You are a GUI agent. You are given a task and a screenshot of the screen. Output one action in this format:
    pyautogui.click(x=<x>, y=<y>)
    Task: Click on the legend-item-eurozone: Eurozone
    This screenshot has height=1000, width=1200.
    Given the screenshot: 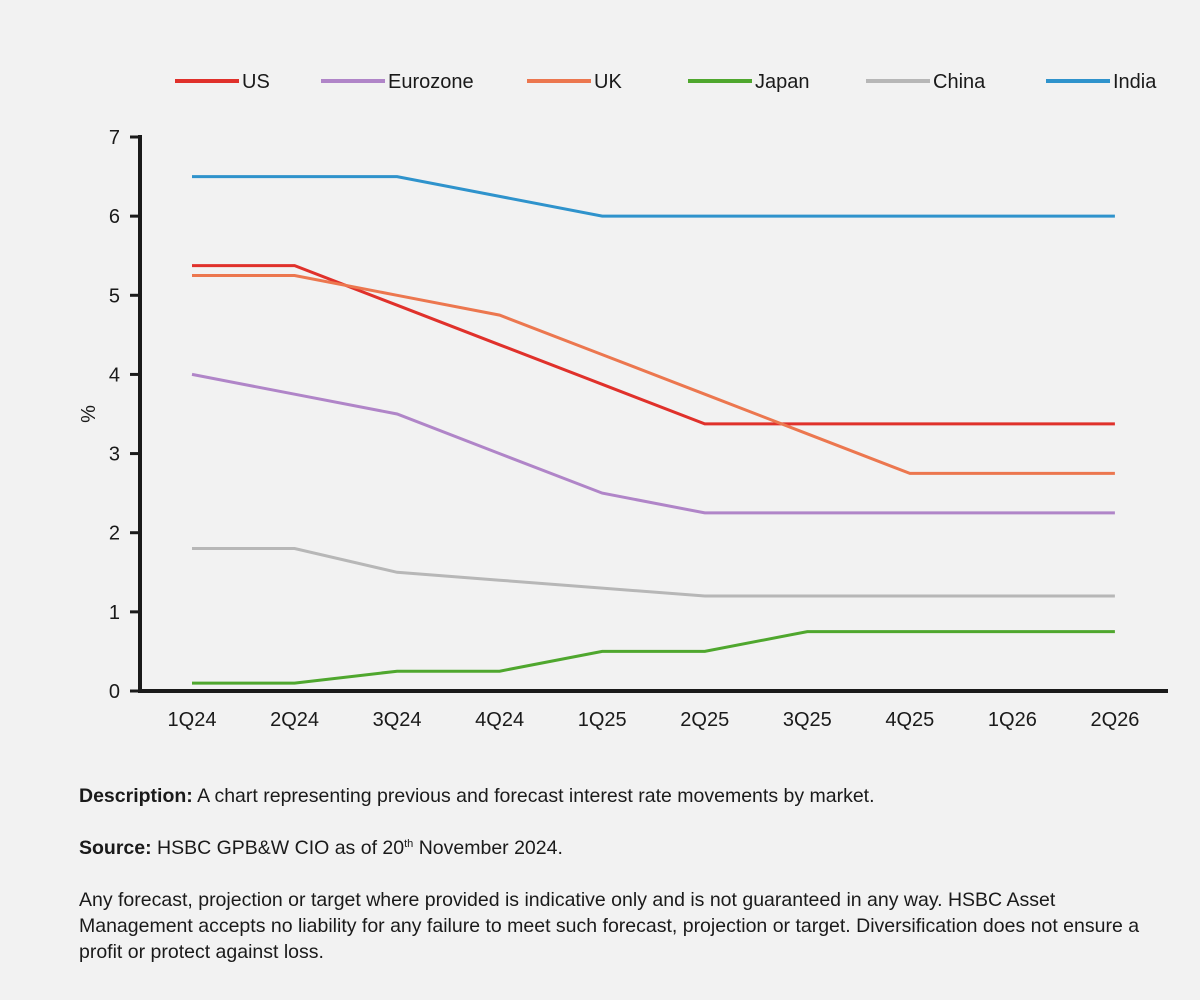 What is the action you would take?
    pyautogui.click(x=397, y=82)
    